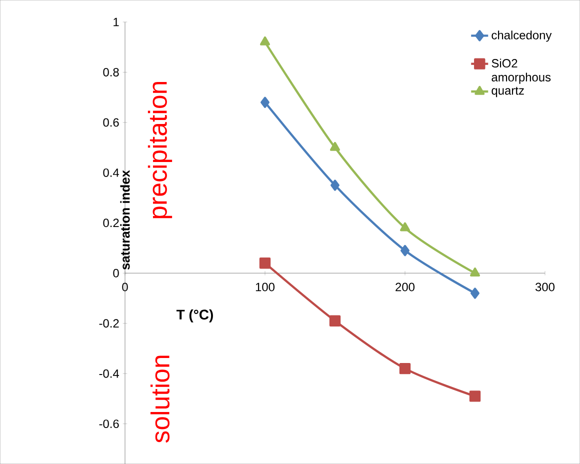  What do you see at coordinates (160, 150) in the screenshot?
I see `annotation: precipitation` at bounding box center [160, 150].